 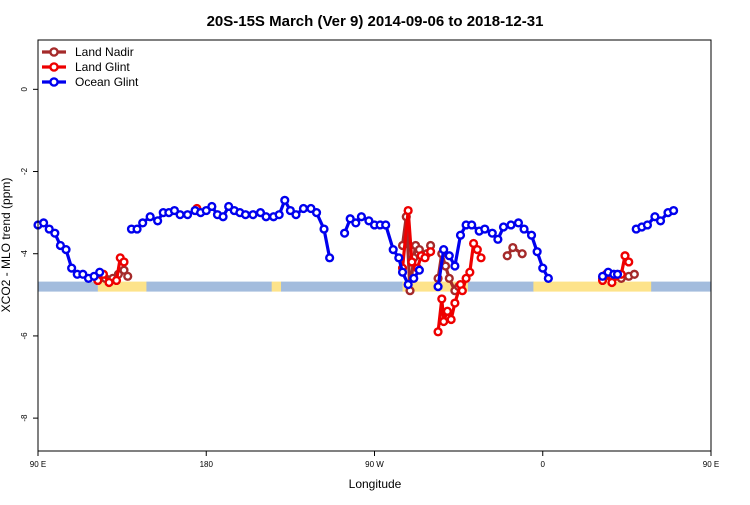 I want to click on legend-item-ocean-glint: Ocean Glint, so click(x=90, y=82).